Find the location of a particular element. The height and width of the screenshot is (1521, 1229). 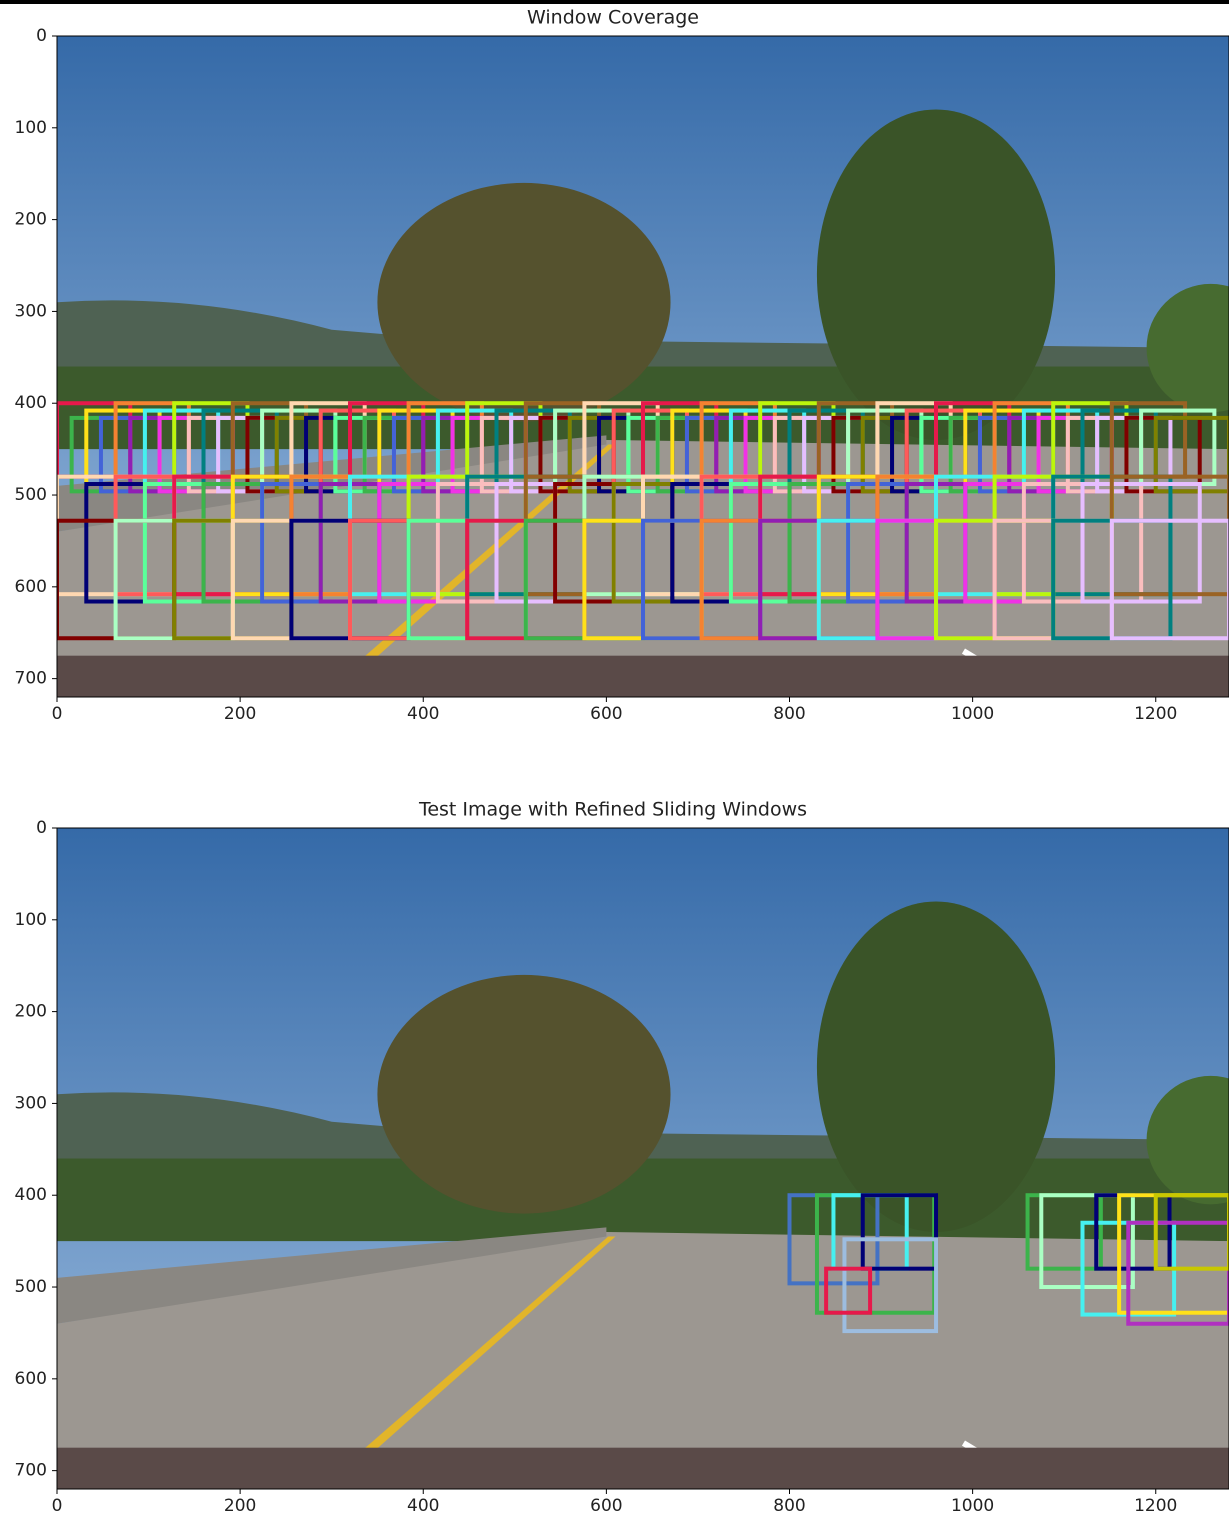

lane-line is located at coordinates (466, 1362).